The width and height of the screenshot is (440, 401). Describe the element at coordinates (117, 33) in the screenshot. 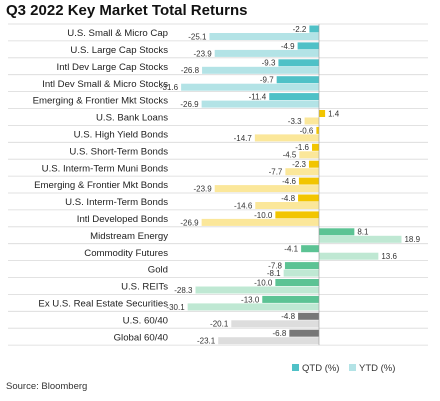

I see `category-label: U.S. Small & Micro Cap` at that location.